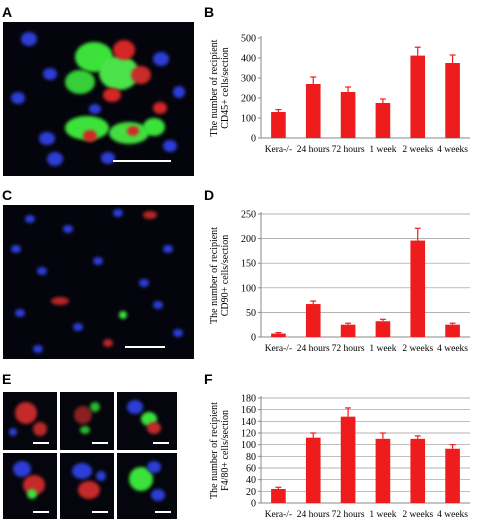  I want to click on panel-label-b: B, so click(209, 12).